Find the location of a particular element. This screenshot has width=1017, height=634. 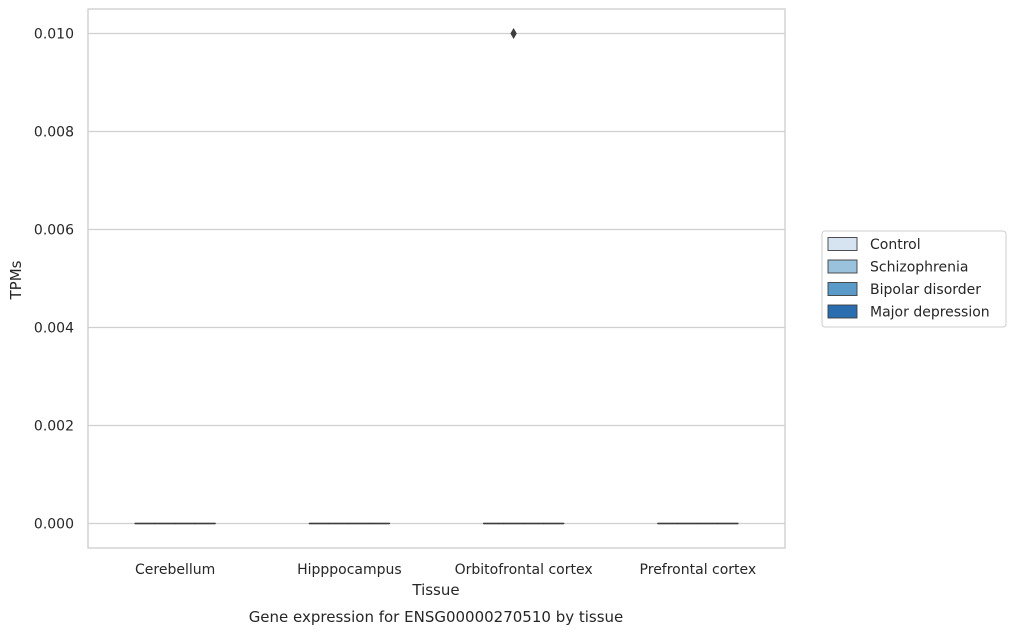

legend-label: Major depression is located at coordinates (930, 313).